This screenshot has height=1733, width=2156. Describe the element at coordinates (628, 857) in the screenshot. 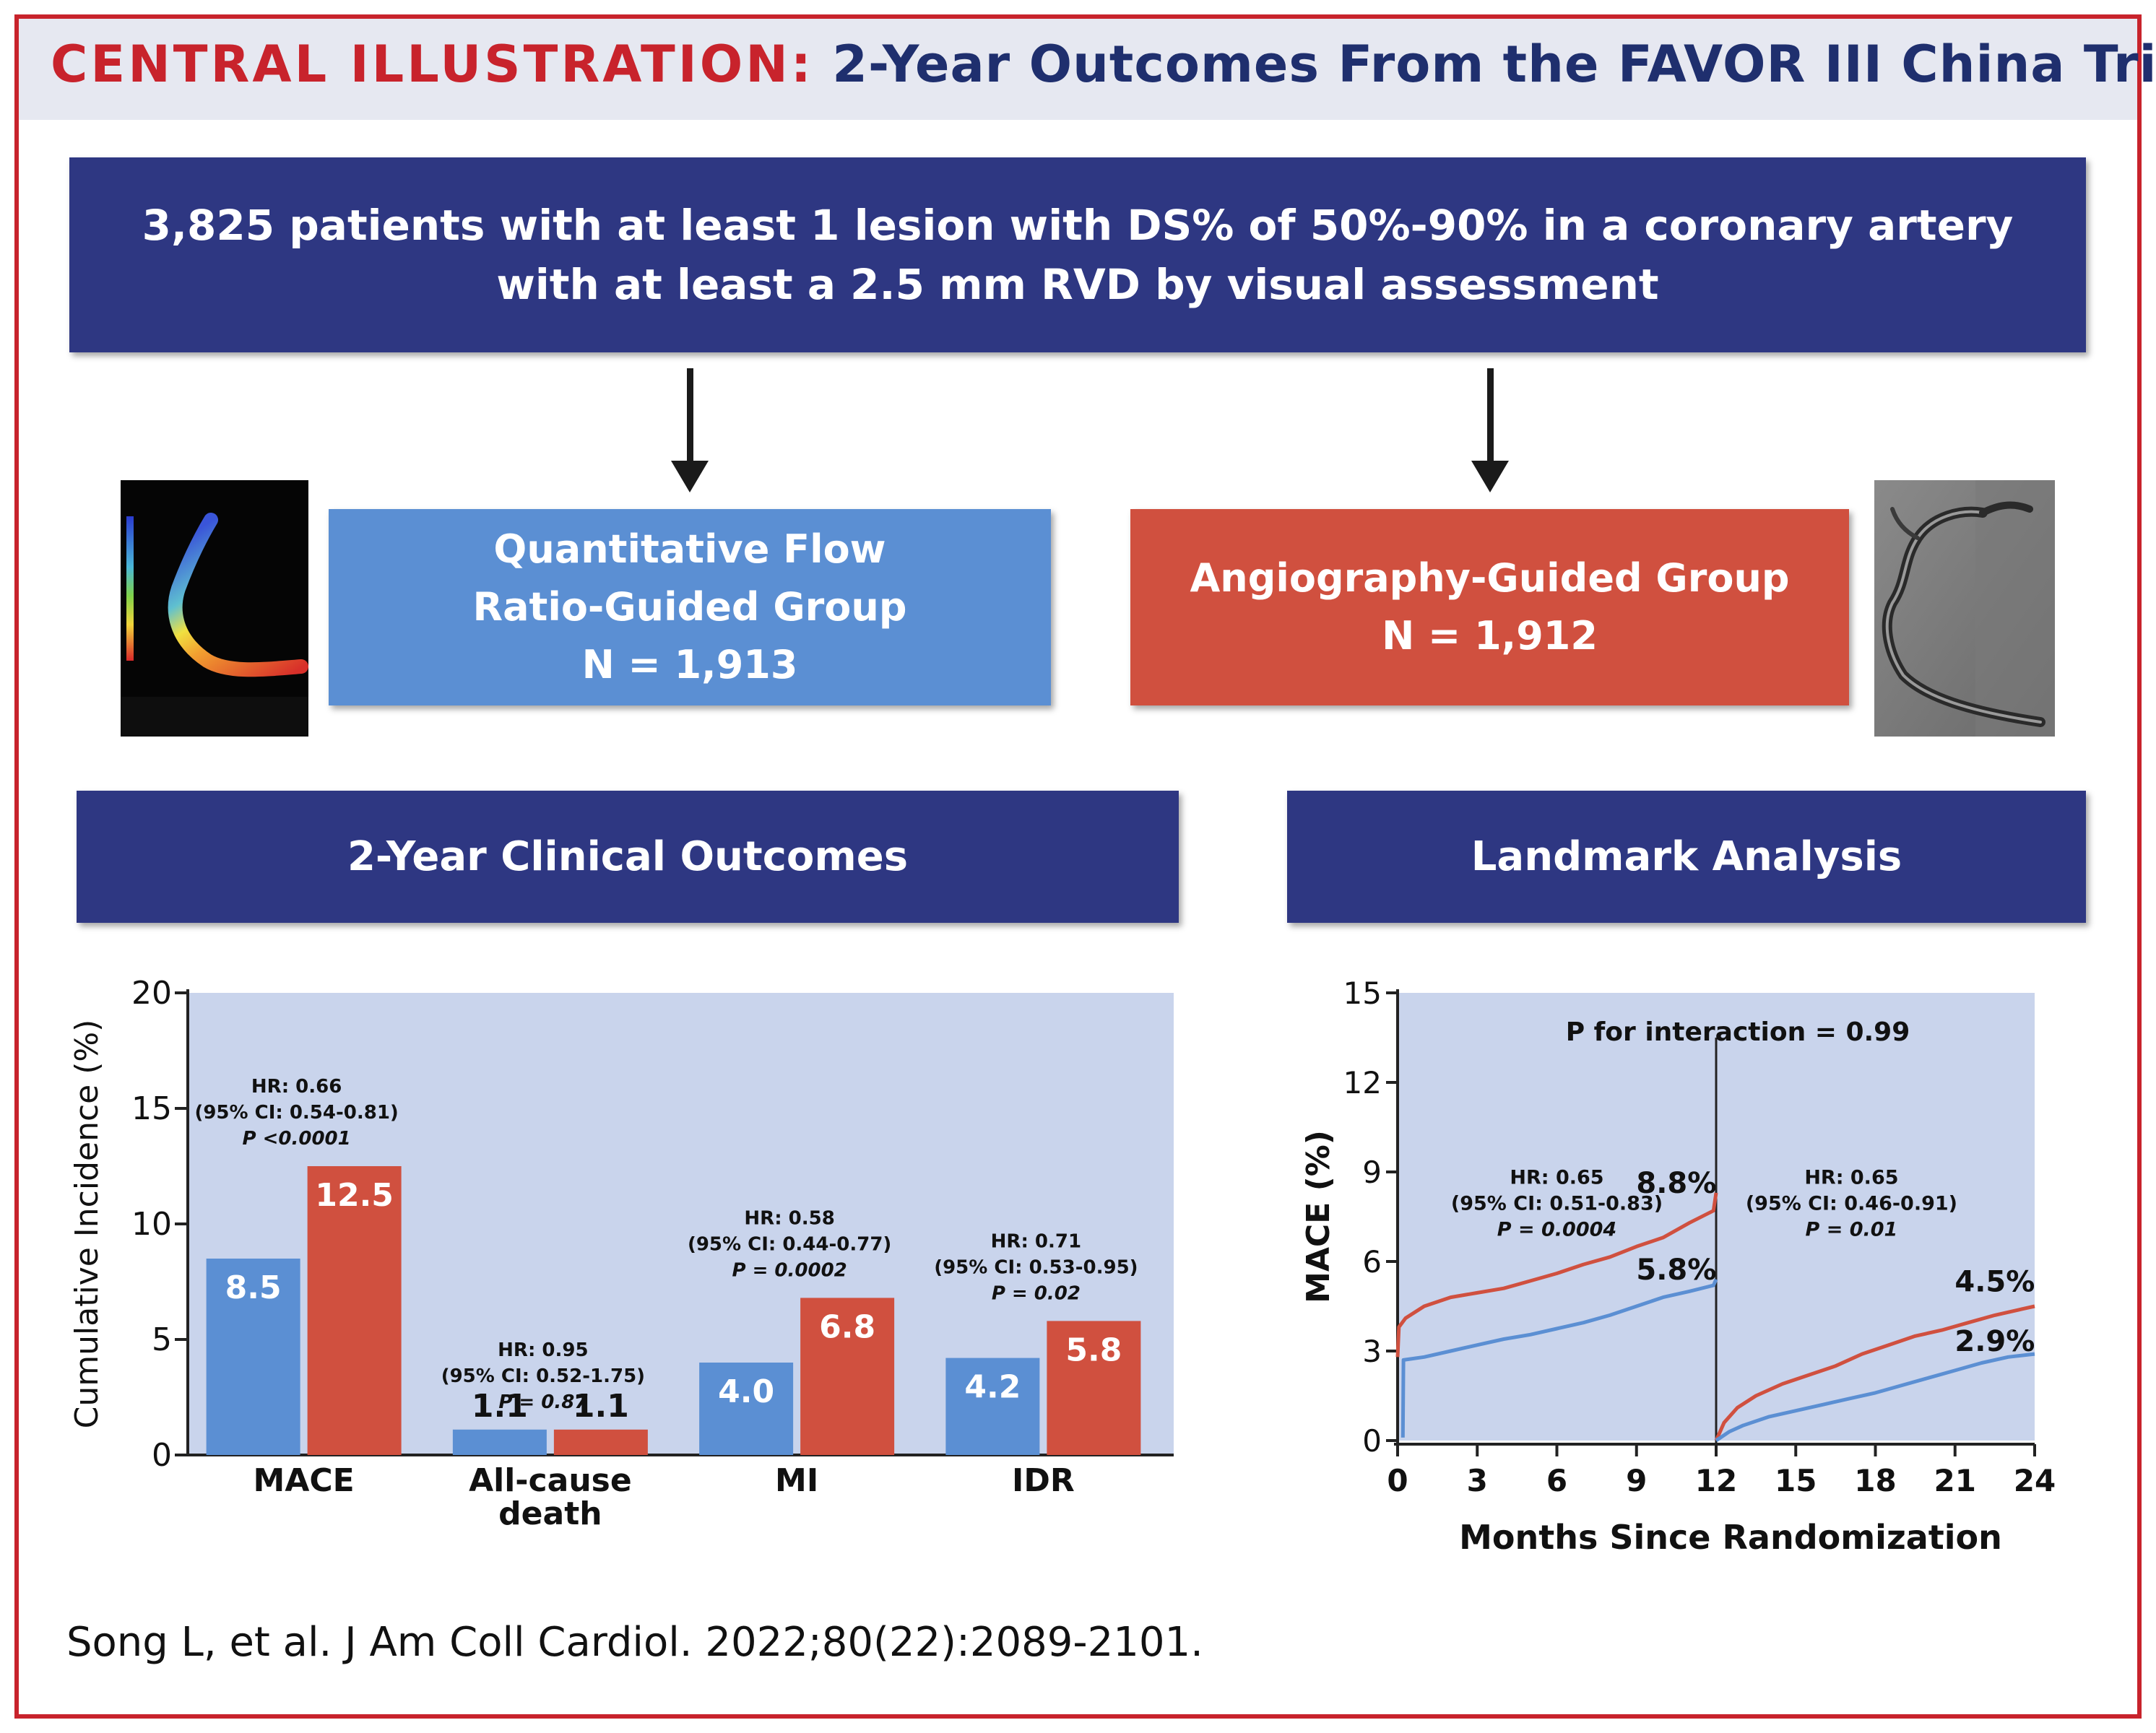

I see `outcomes-header: 2-Year Clinical Outcomes` at that location.